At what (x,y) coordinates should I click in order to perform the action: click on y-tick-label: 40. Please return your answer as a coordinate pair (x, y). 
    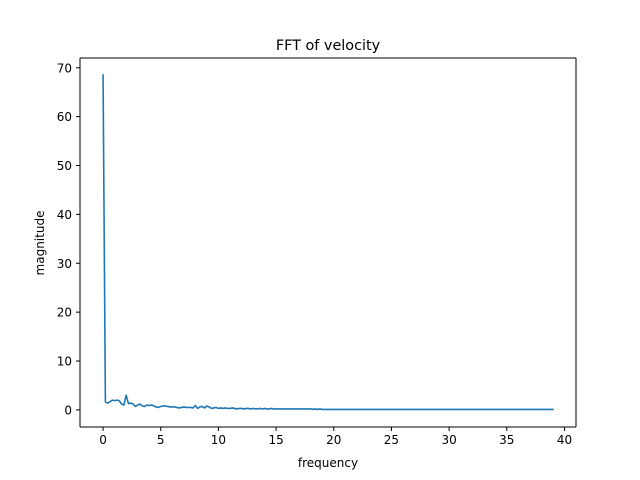
    Looking at the image, I should click on (64, 215).